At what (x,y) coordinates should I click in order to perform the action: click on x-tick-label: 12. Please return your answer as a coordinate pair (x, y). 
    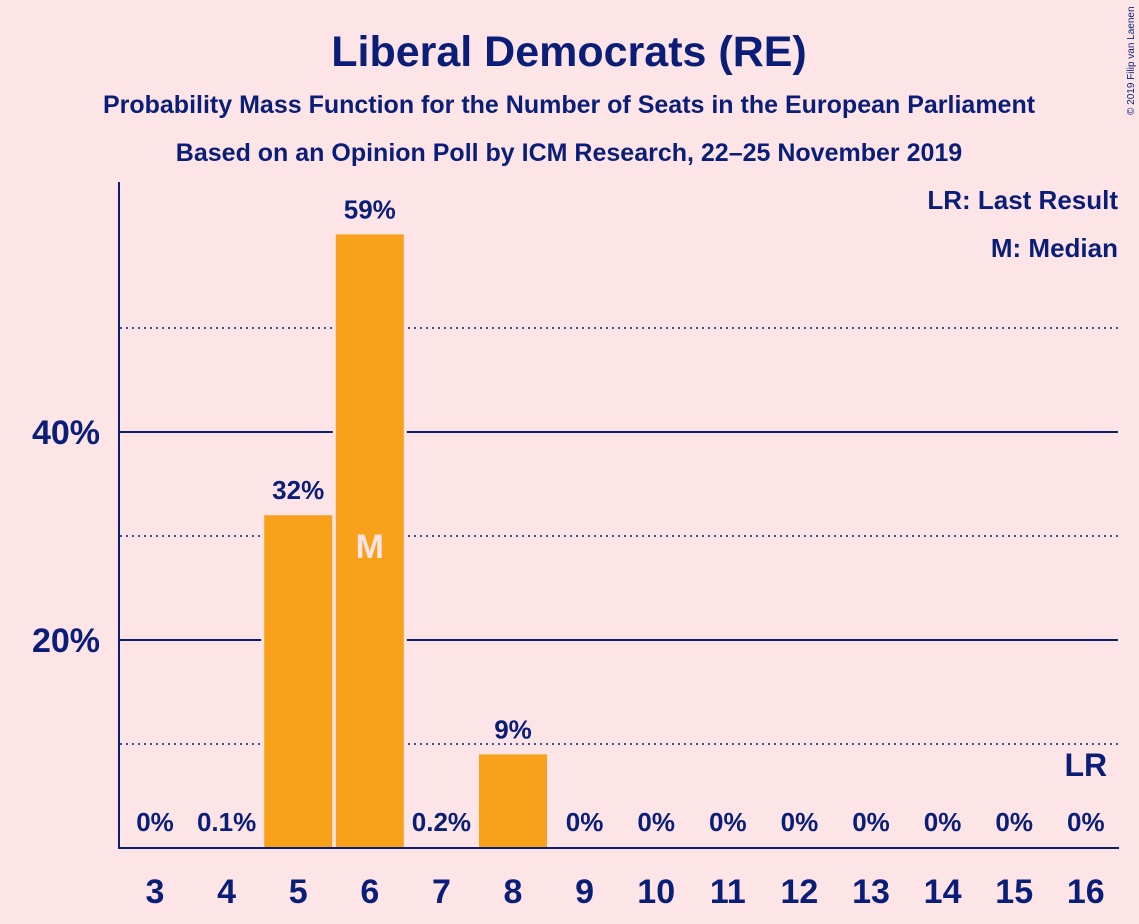
    Looking at the image, I should click on (799, 892).